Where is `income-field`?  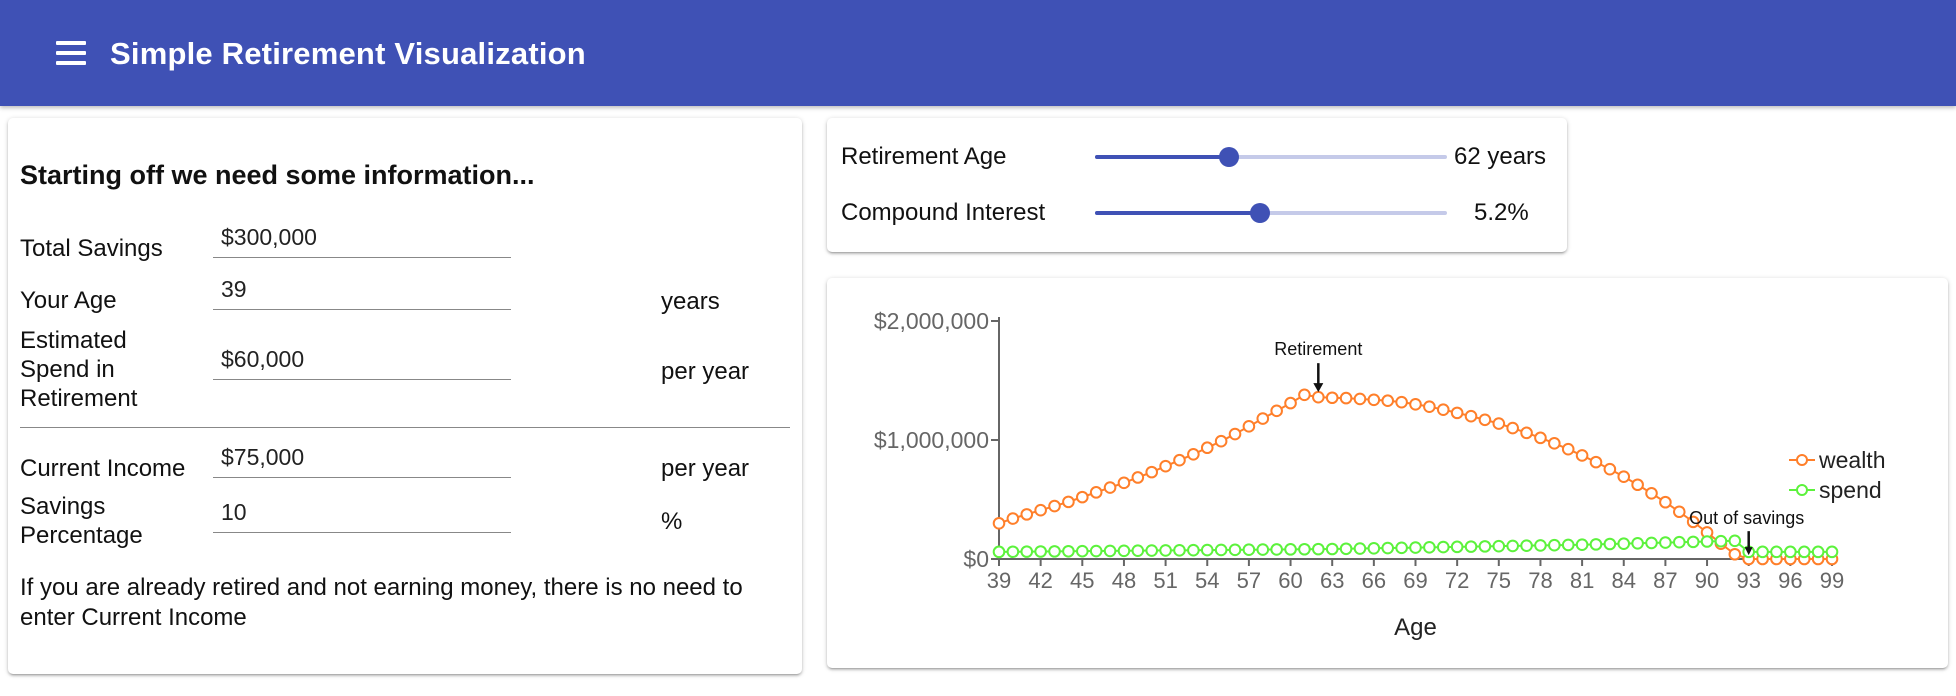 income-field is located at coordinates (366, 458).